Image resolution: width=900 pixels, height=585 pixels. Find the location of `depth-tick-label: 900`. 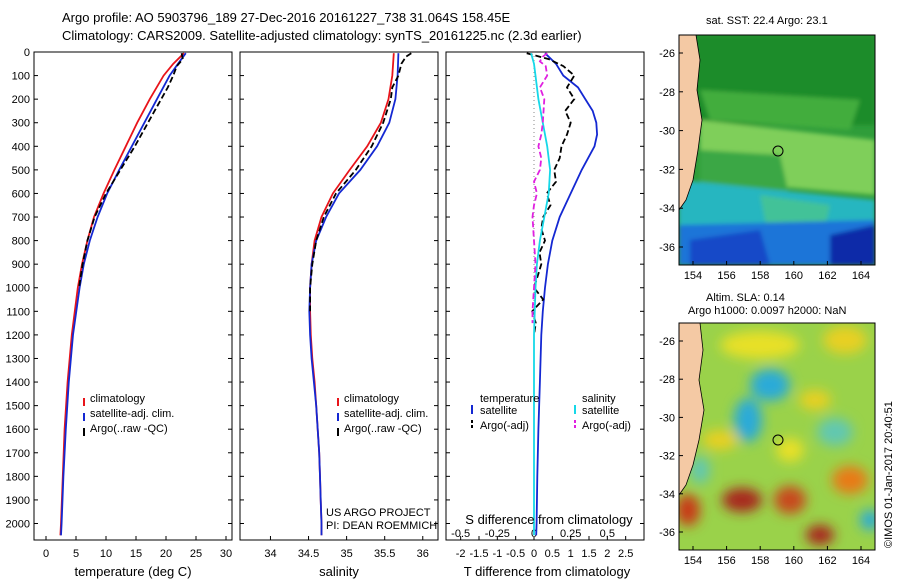

depth-tick-label: 900 is located at coordinates (21, 265).